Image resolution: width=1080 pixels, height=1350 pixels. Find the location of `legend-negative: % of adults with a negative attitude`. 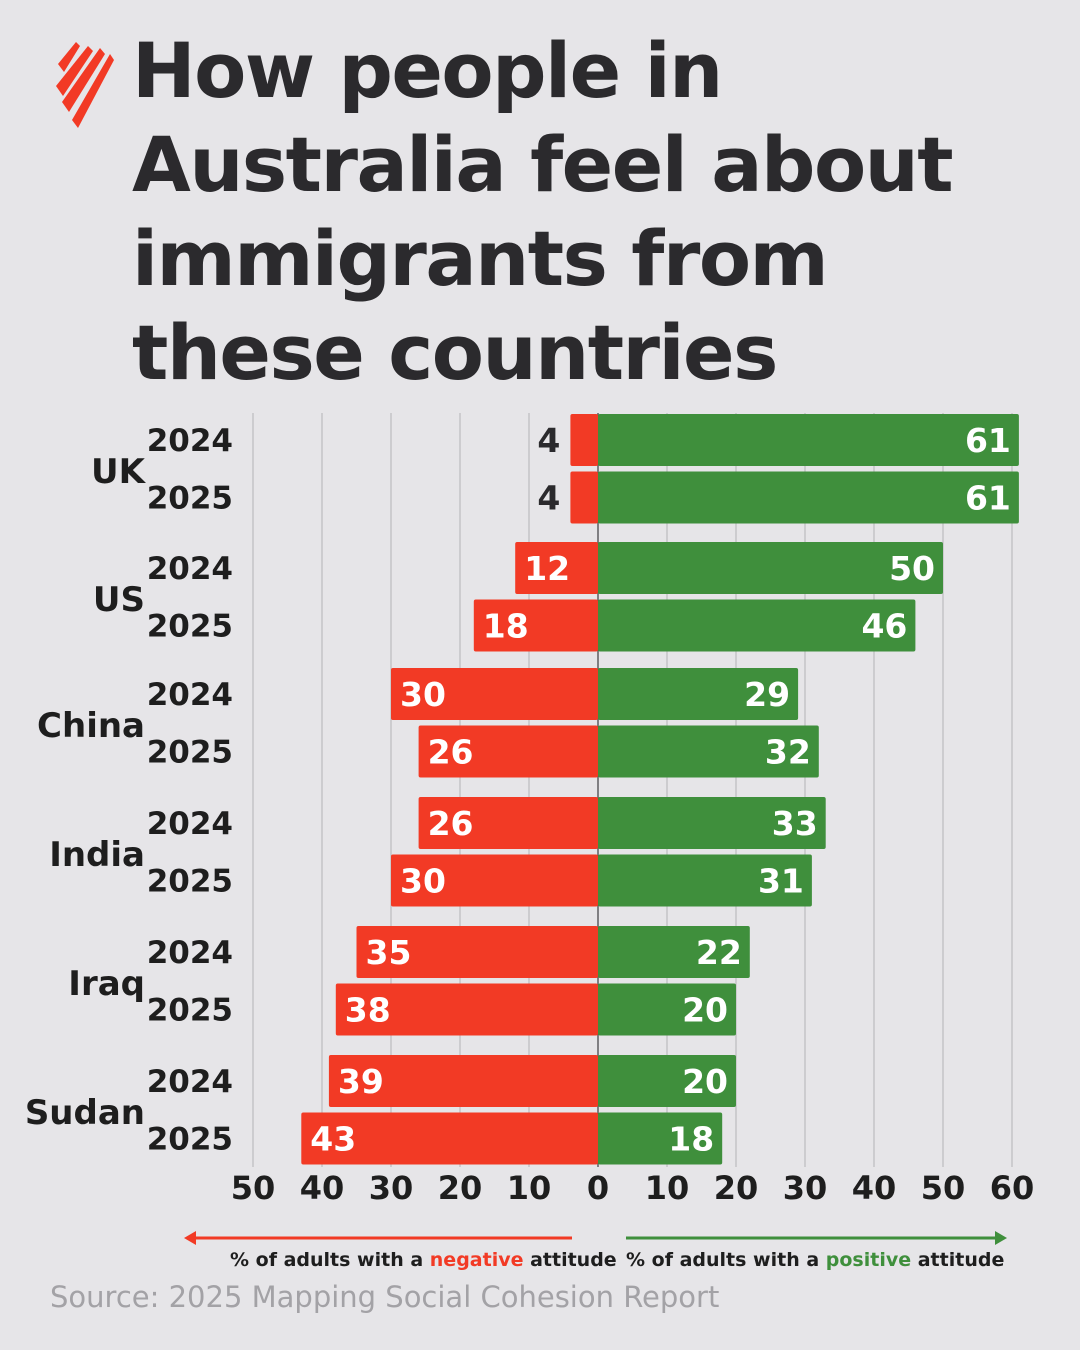

legend-negative: % of adults with a negative attitude is located at coordinates (423, 1260).